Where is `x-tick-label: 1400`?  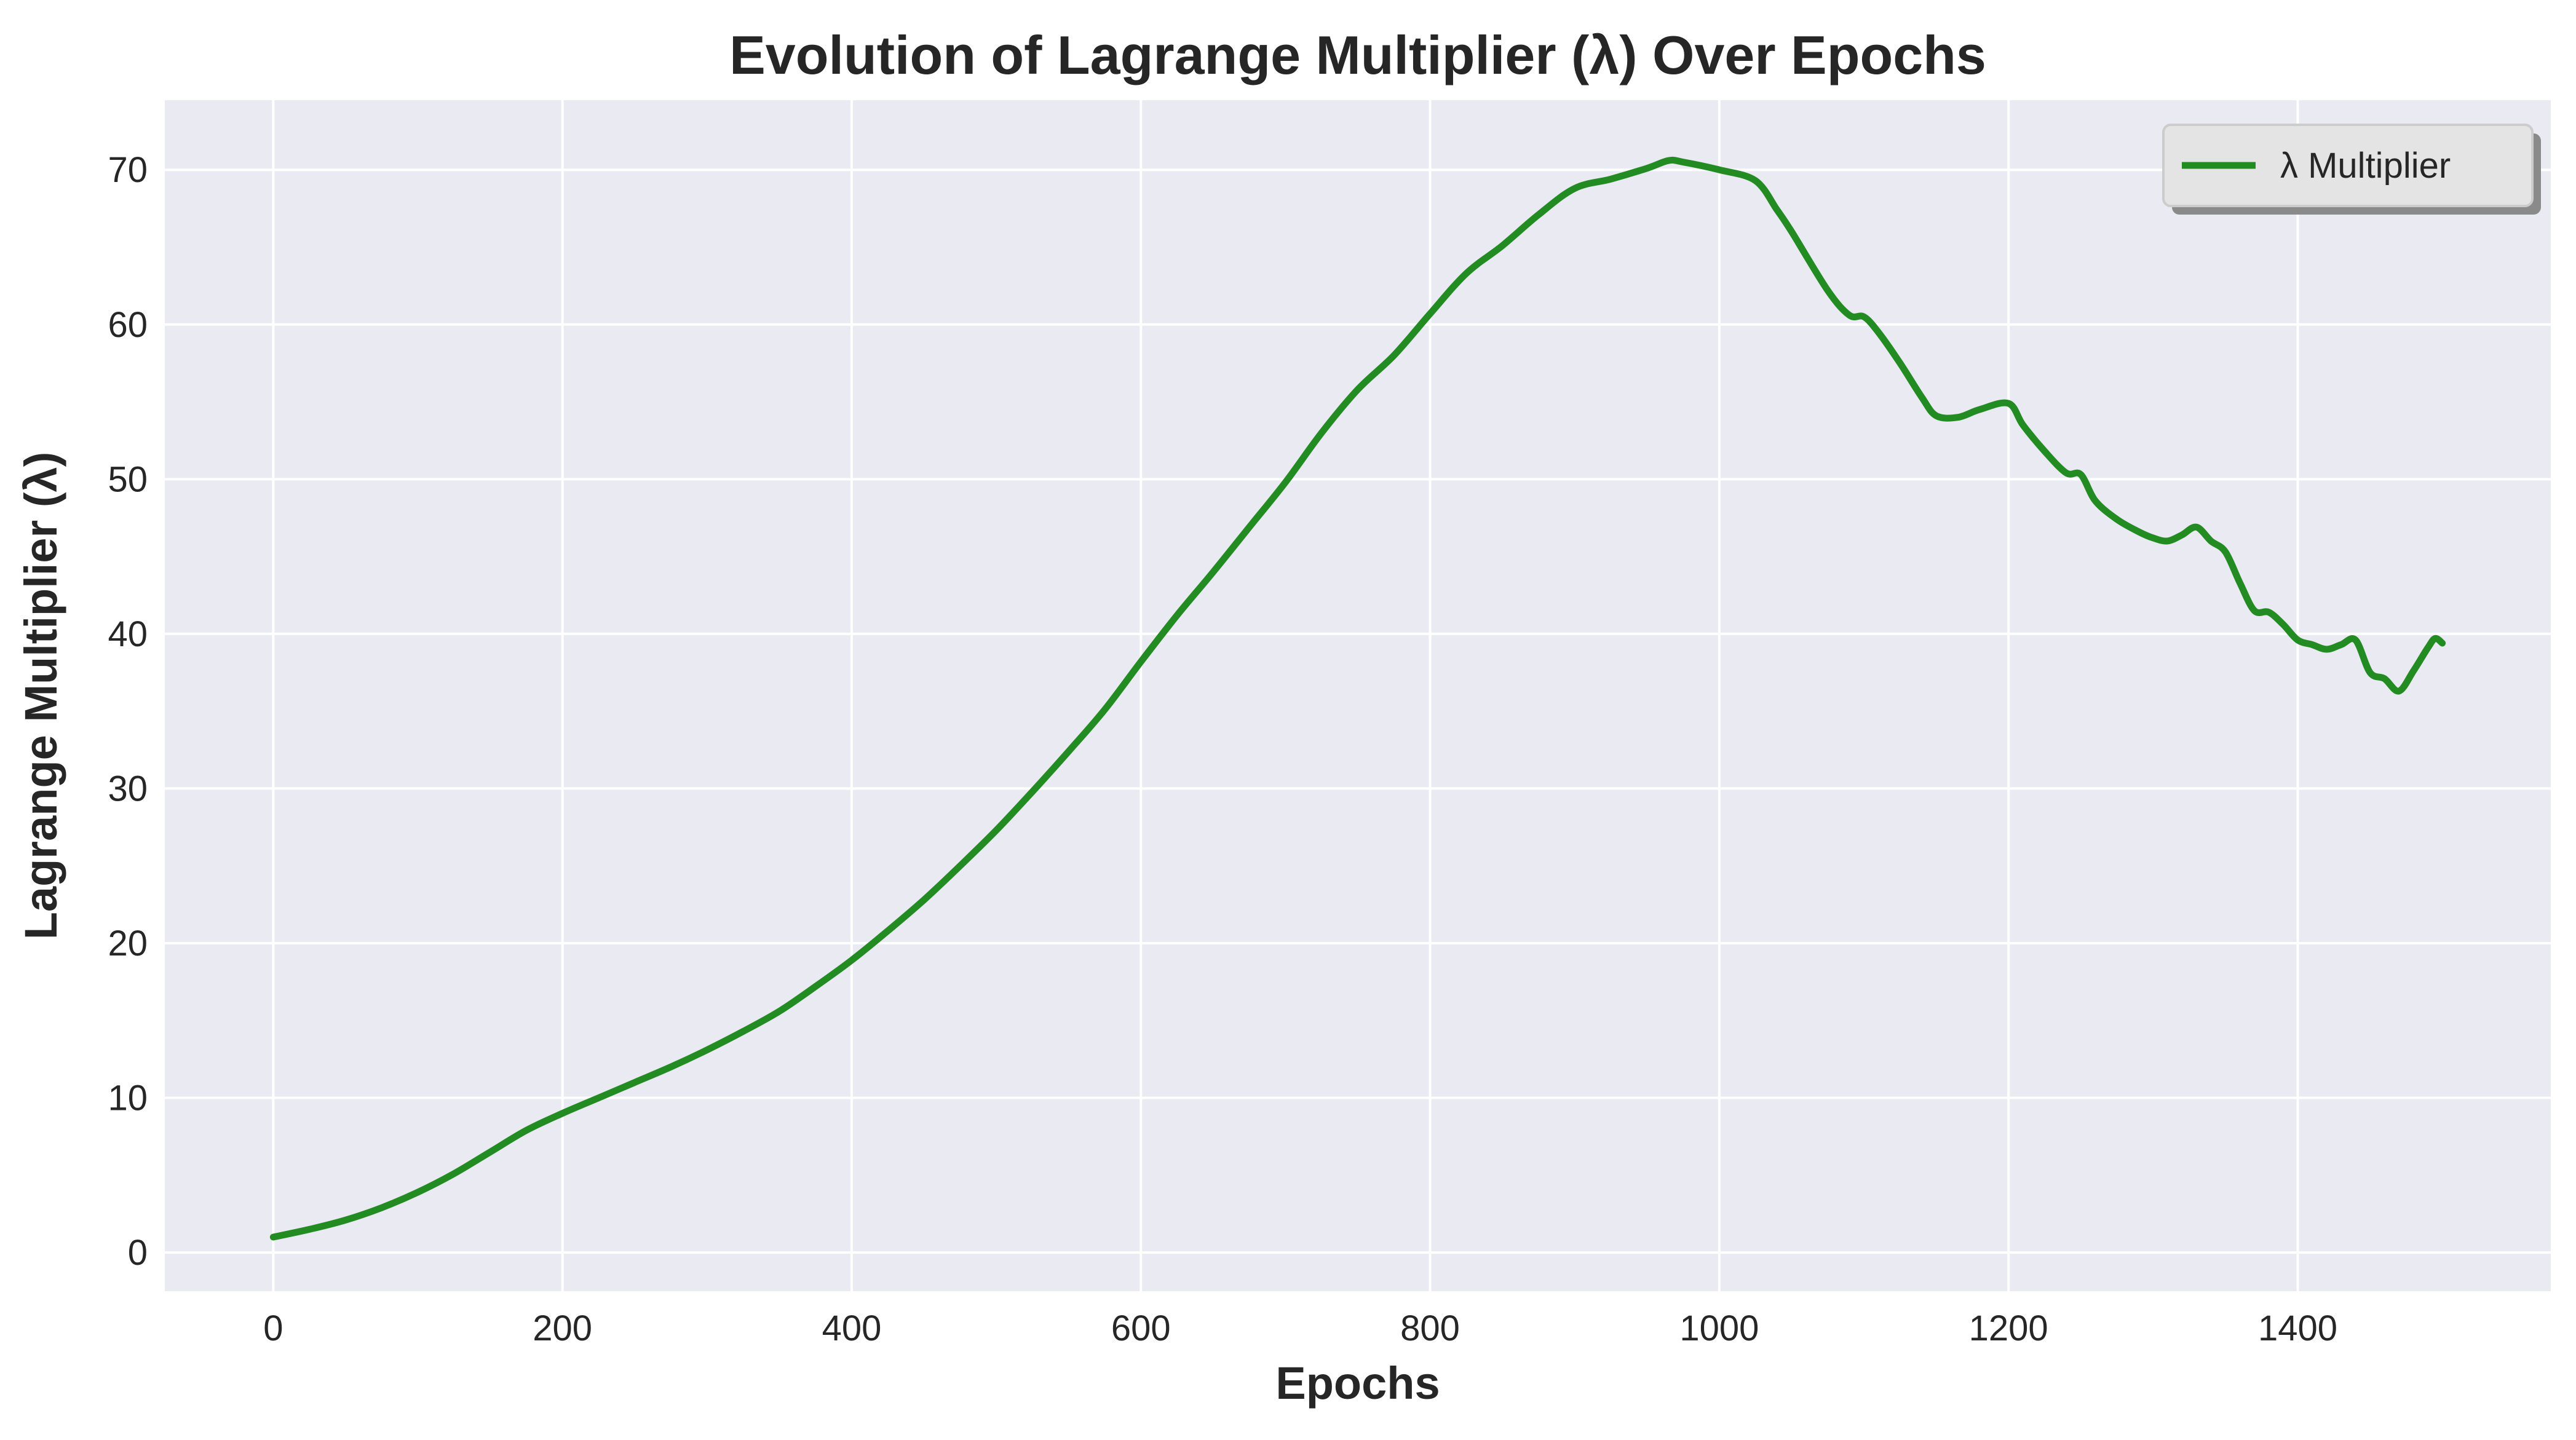
x-tick-label: 1400 is located at coordinates (2297, 1328).